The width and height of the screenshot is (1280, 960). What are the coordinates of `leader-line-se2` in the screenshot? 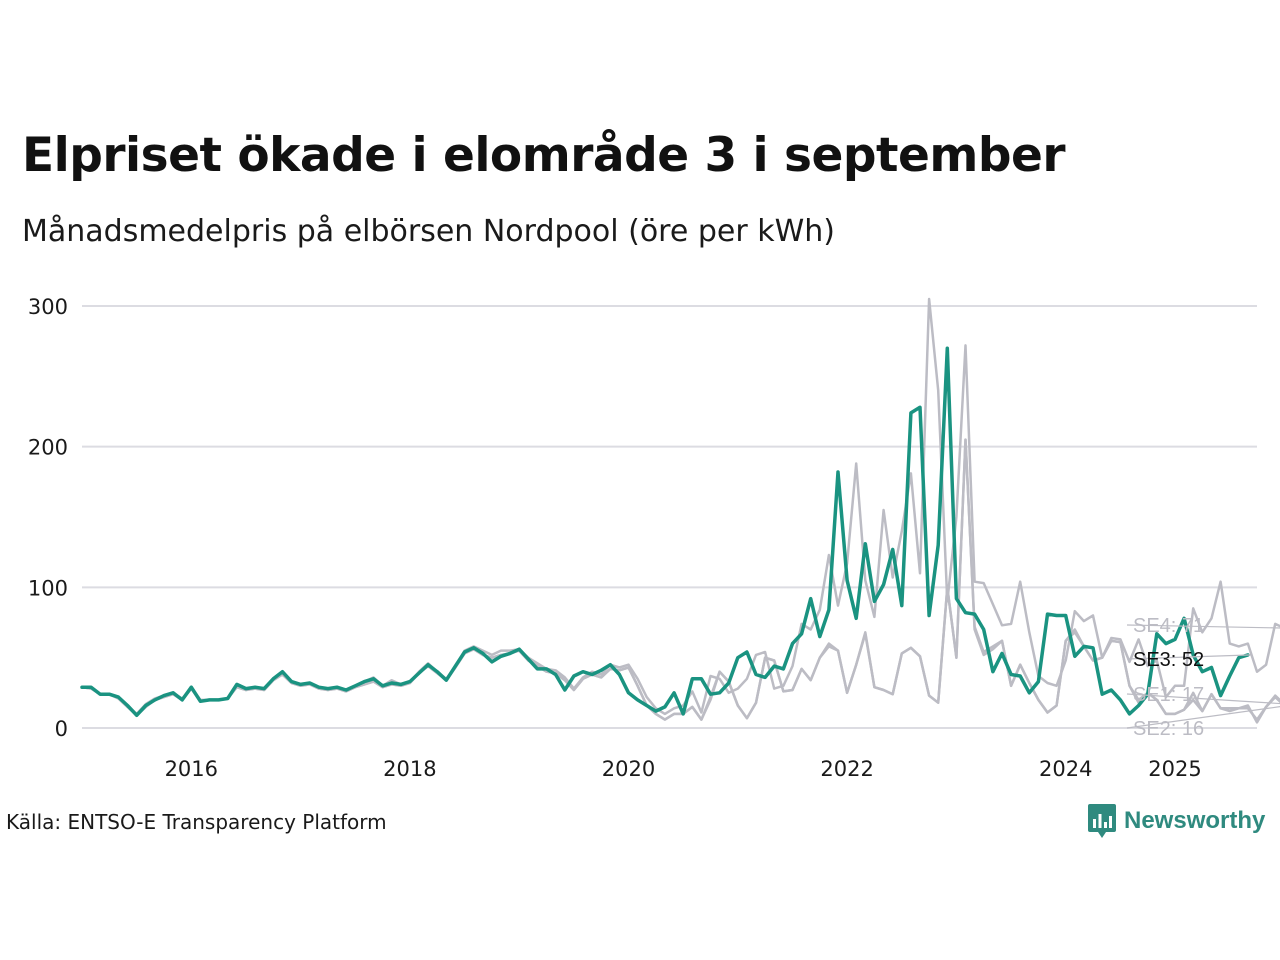 It's located at (1203, 717).